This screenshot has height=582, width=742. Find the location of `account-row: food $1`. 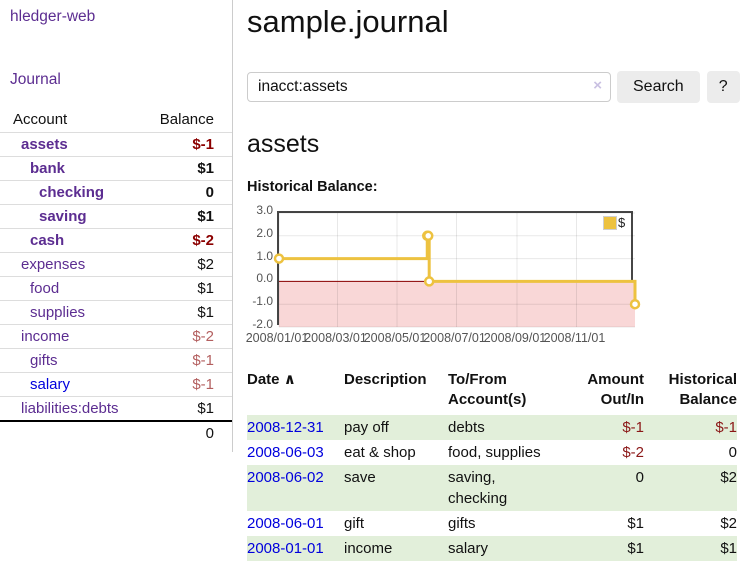

account-row: food $1 is located at coordinates (116, 288).